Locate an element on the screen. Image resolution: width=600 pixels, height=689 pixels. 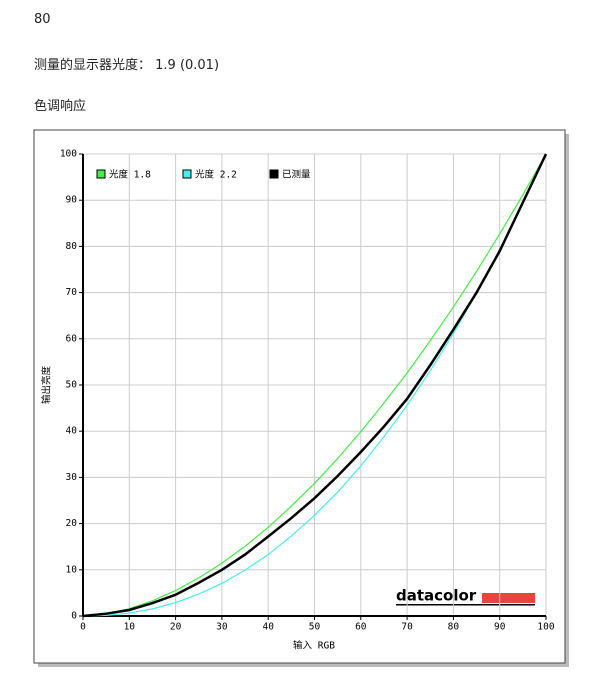
x-tick-label: 80 is located at coordinates (454, 627).